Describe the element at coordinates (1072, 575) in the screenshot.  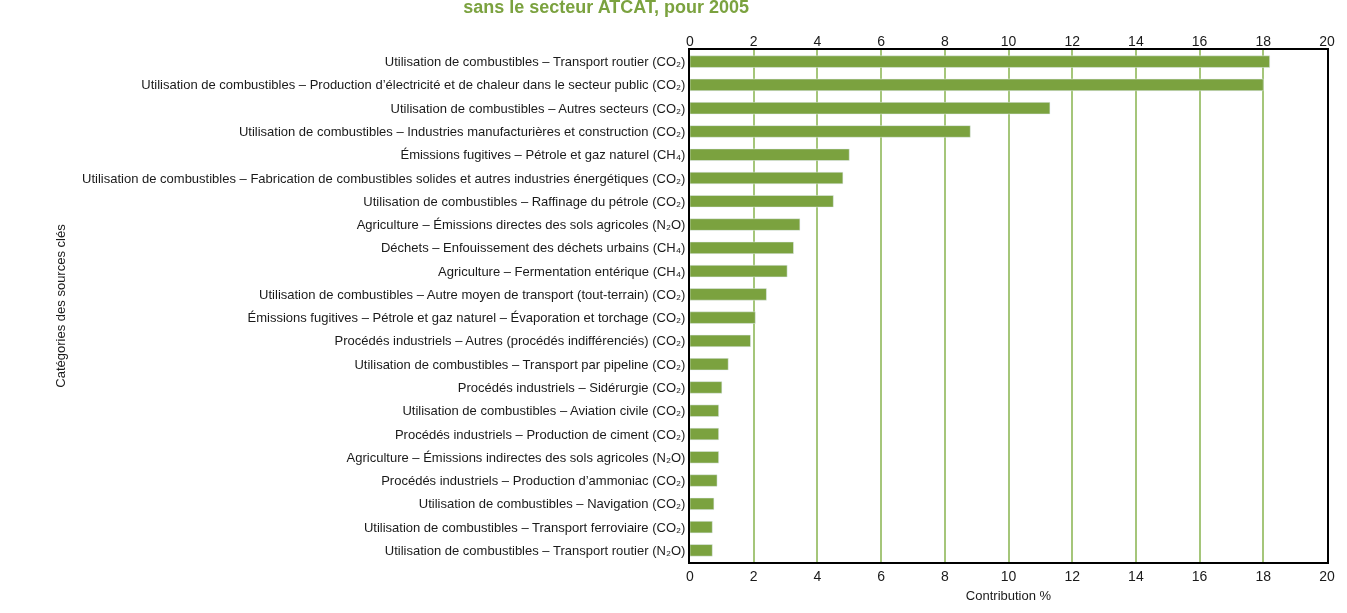
I see `x2-tick-label: 12` at that location.